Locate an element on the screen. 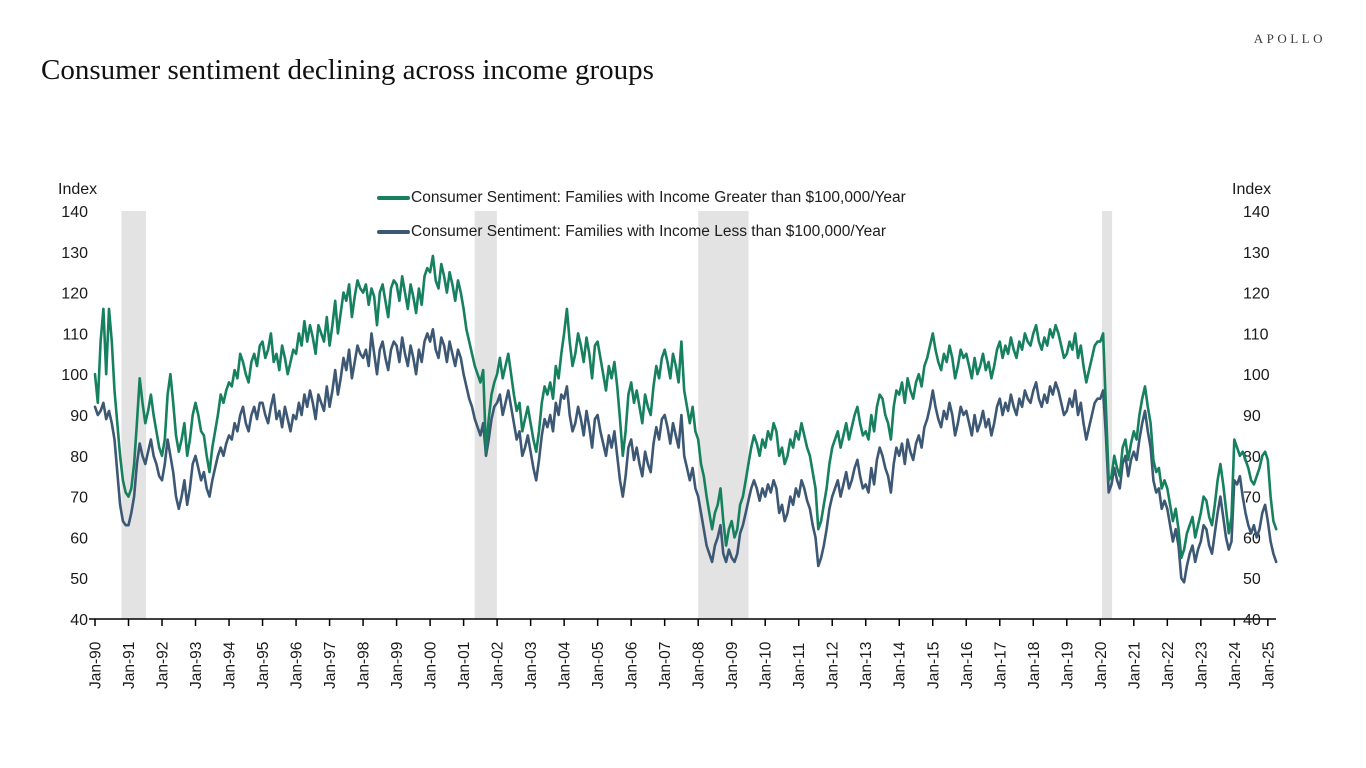  x-axis-tick-label: Jan-24 is located at coordinates (1235, 665).